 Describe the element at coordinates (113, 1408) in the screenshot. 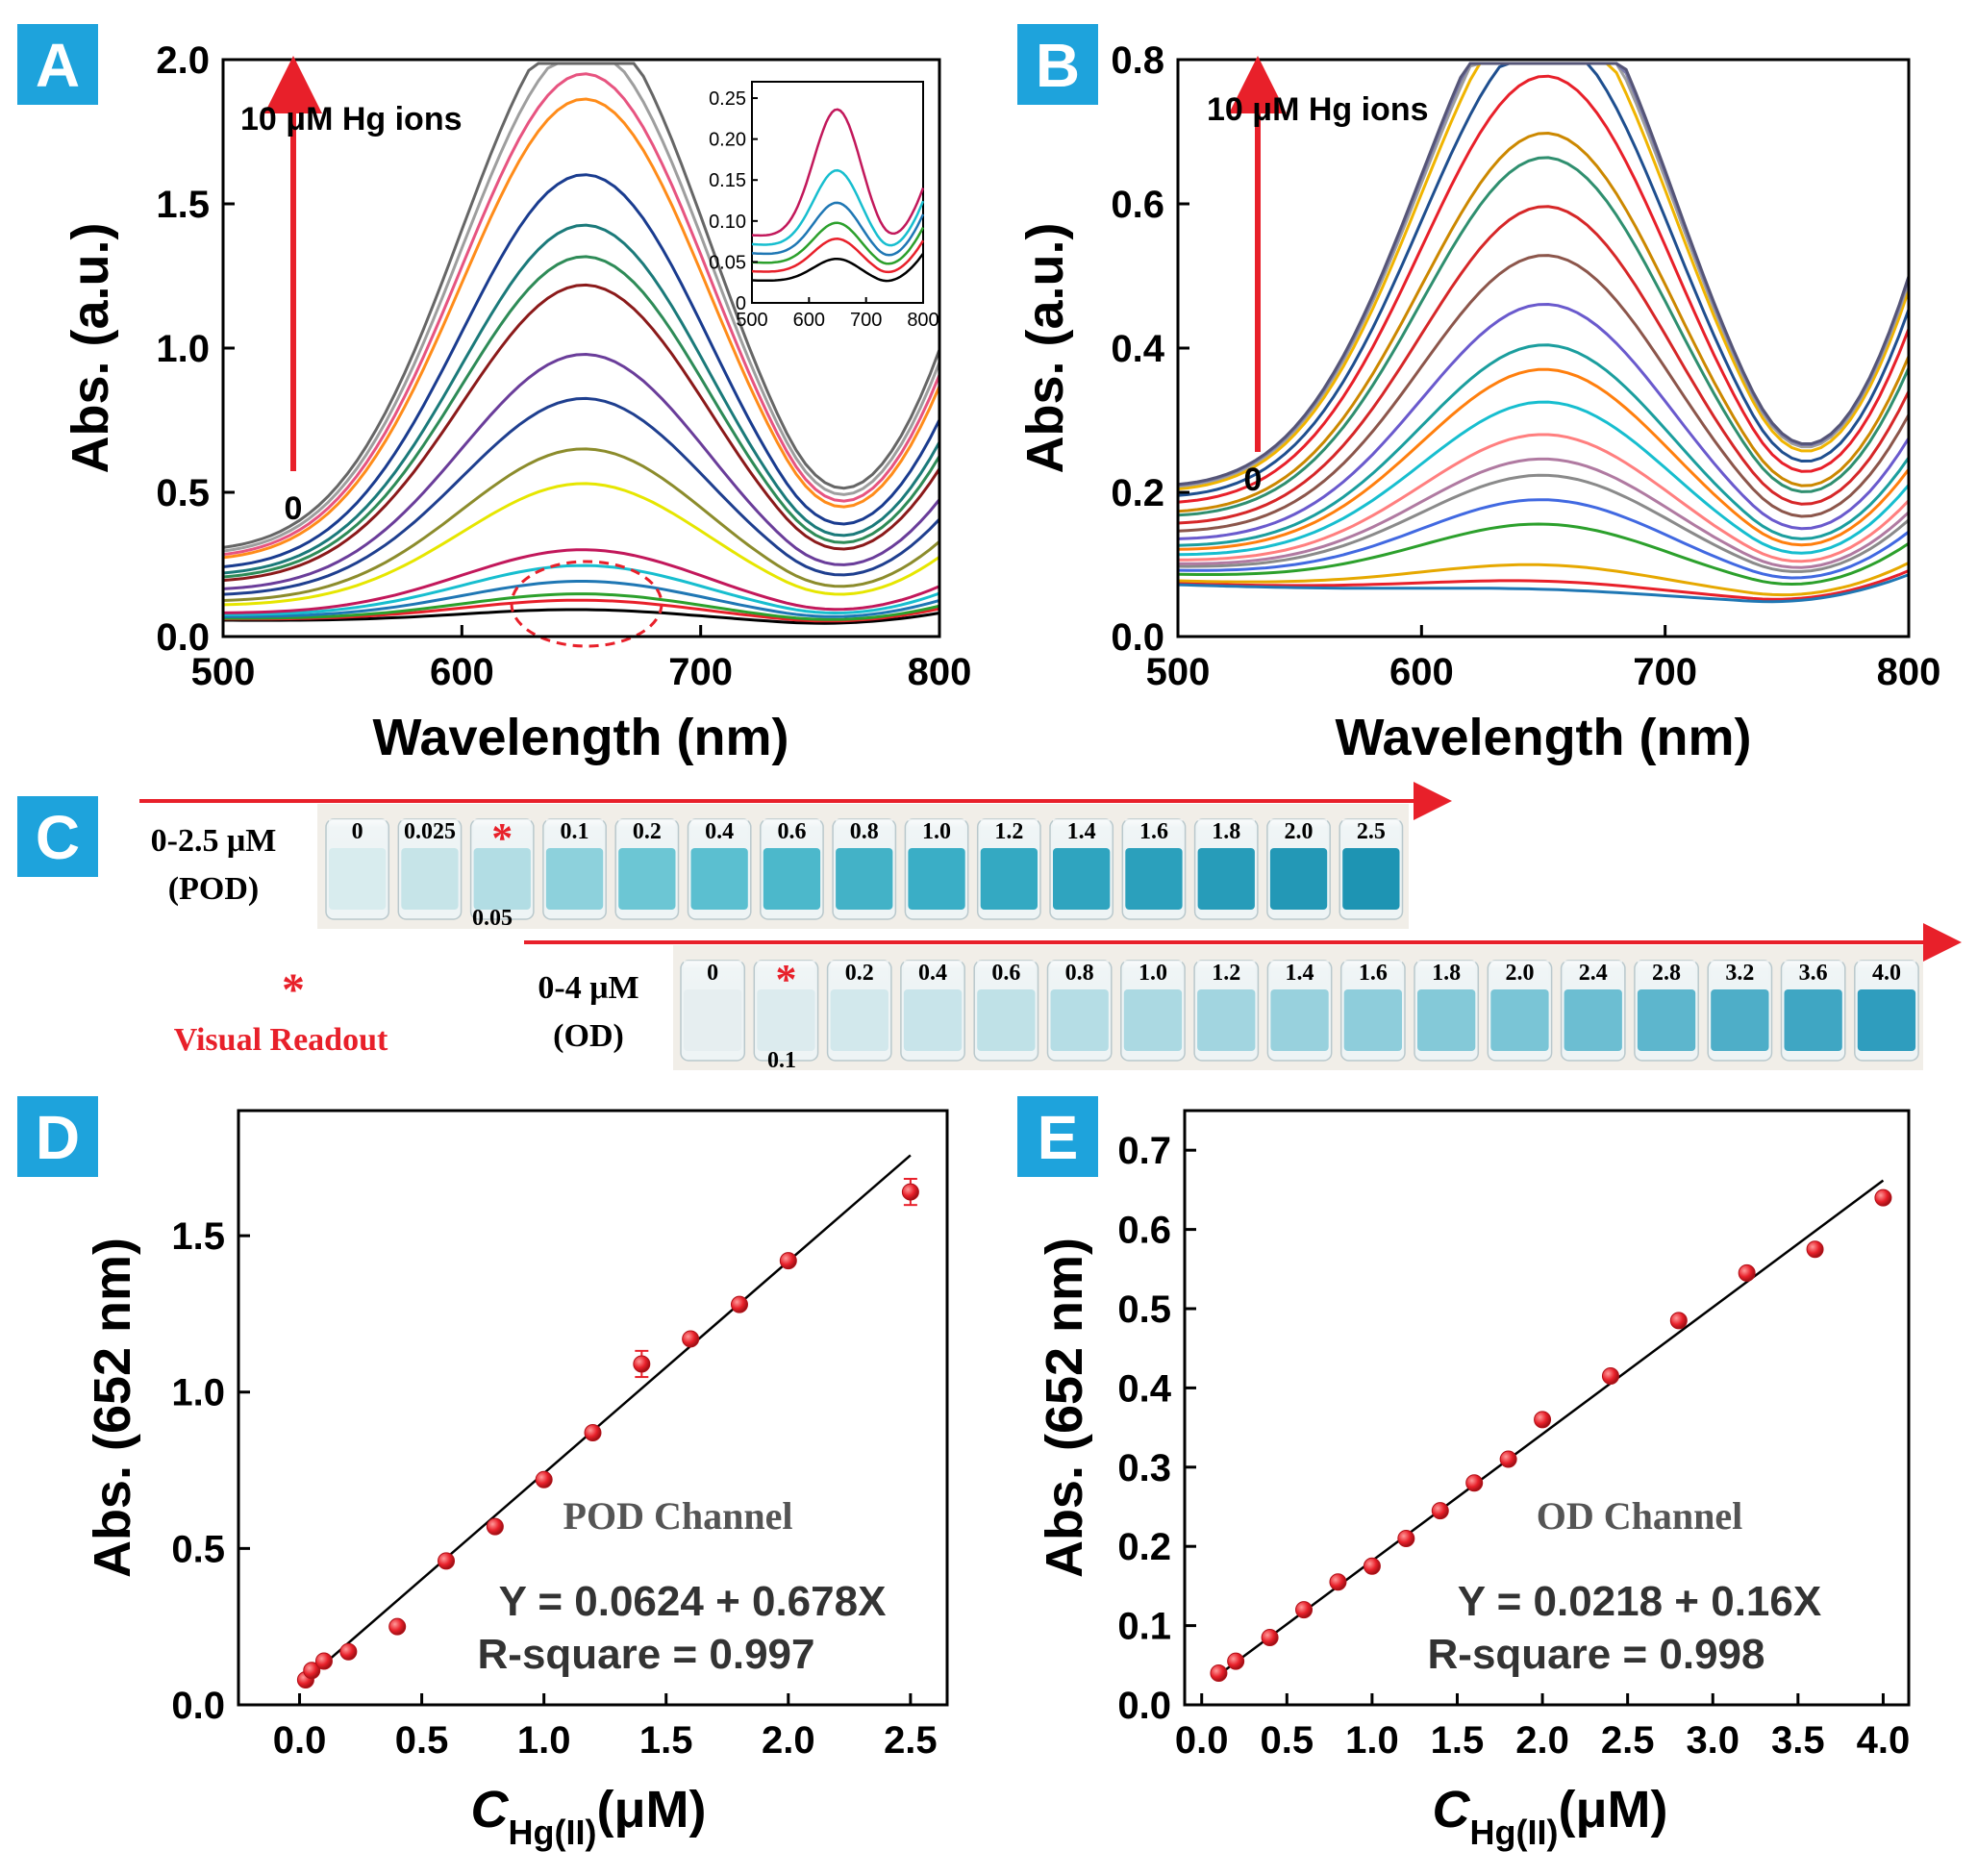

I see `y-axis-title-d: Abs. (652 nm)` at that location.